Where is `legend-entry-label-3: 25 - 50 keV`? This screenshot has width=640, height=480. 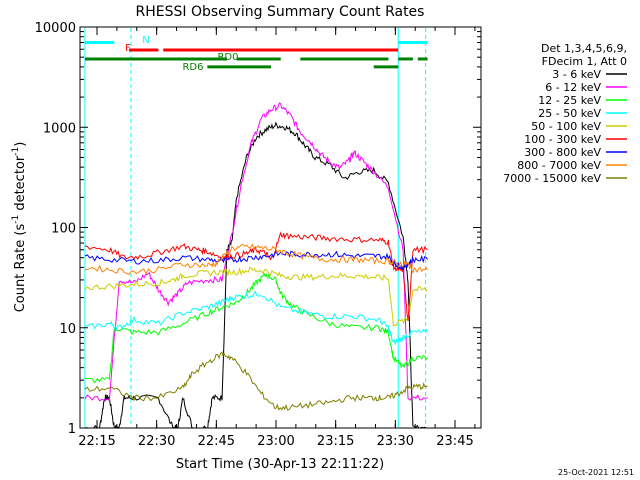
legend-entry-label-3: 25 - 50 keV is located at coordinates (569, 113).